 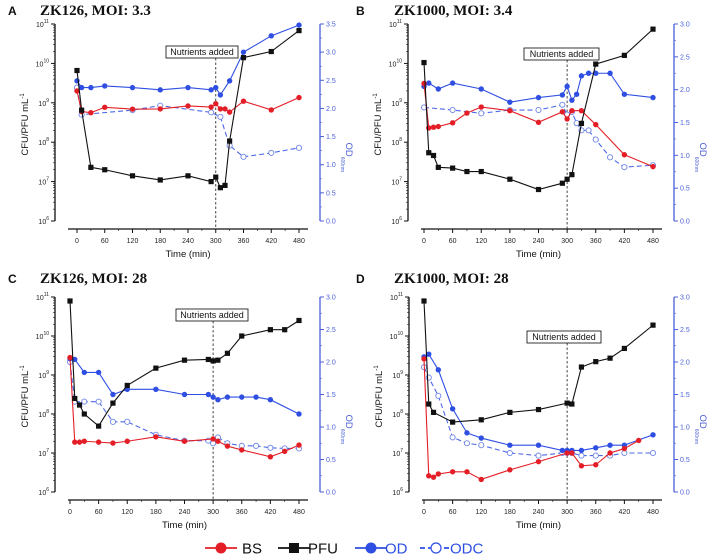 I want to click on x-tick-label: 420, so click(x=625, y=241).